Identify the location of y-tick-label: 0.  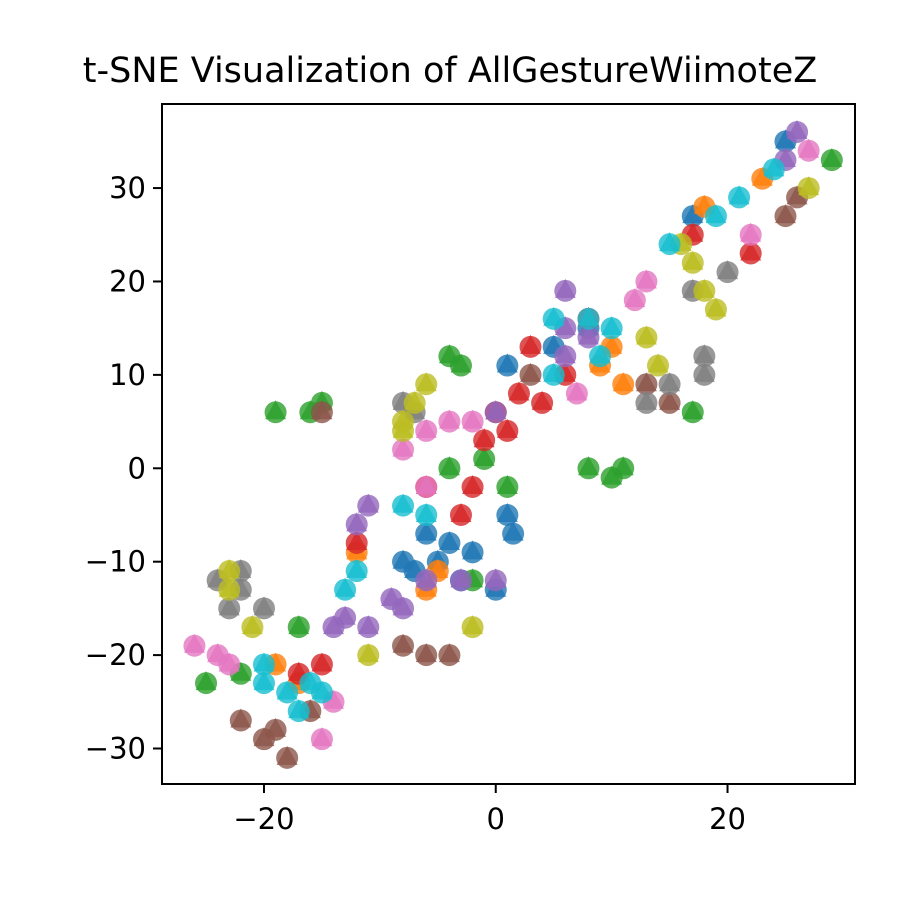
(137, 468).